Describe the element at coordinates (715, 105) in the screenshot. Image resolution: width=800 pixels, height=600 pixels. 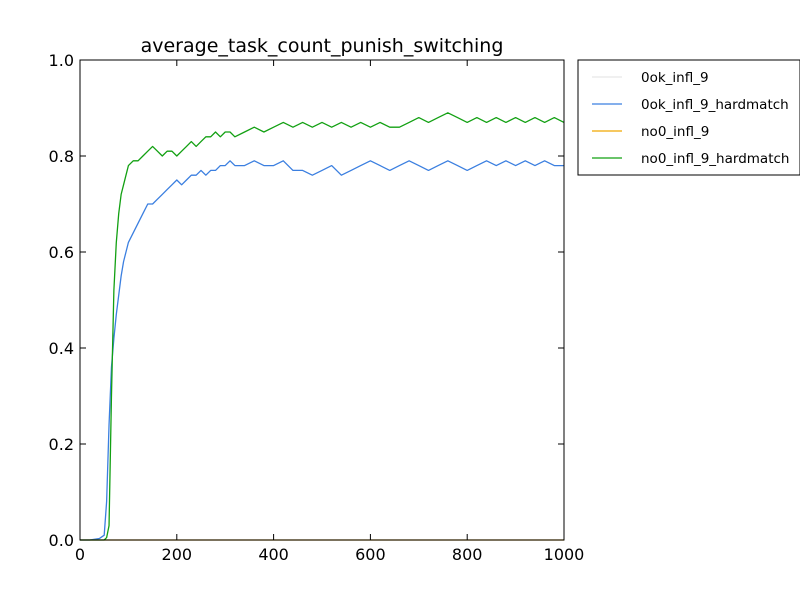
I see `legend-label: 0ok_infl_9_hardmatch` at that location.